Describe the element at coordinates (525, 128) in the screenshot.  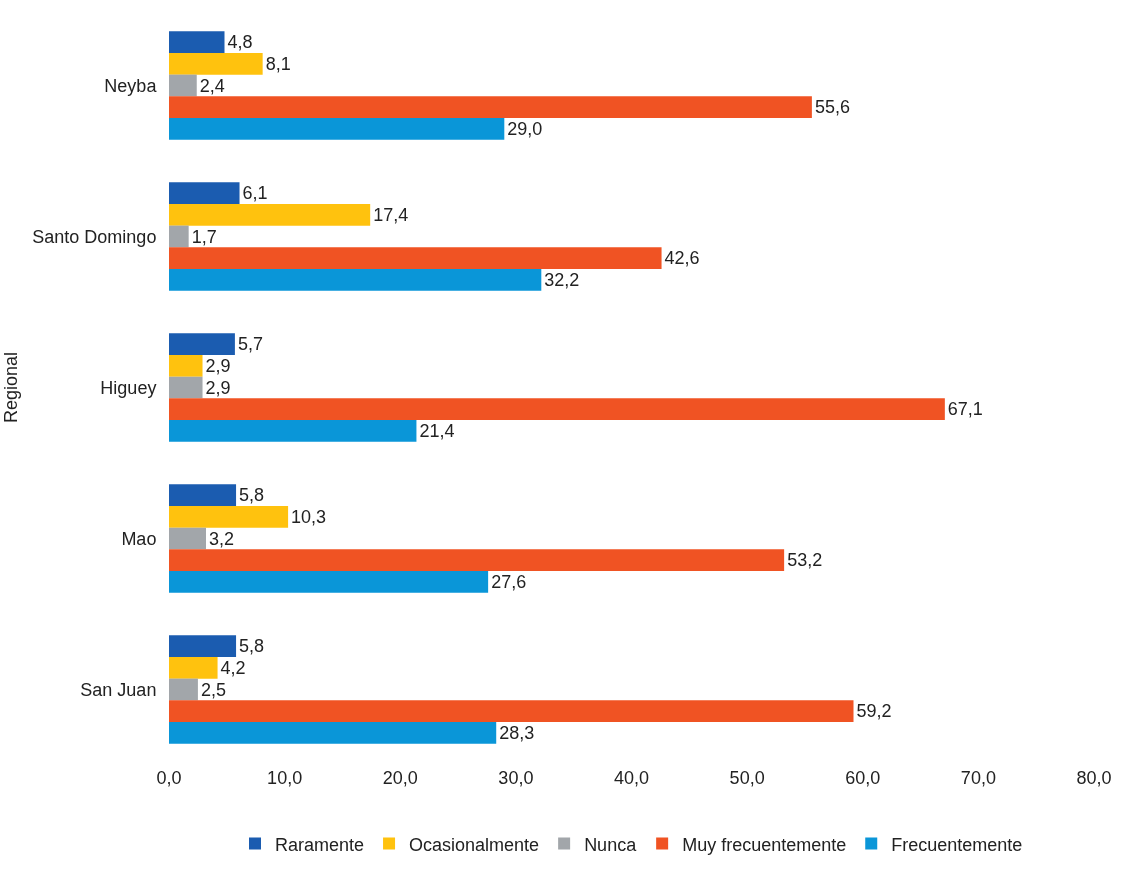
I see `data-label: 29,0` at that location.